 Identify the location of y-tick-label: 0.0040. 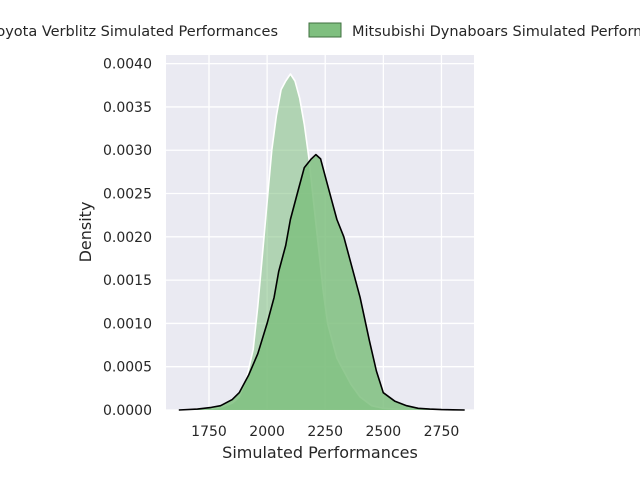
(127, 65).